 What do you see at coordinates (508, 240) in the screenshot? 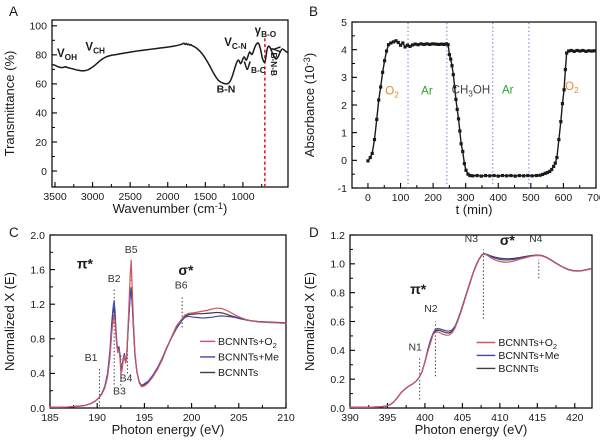
I see `sigma-star-label: σ*` at bounding box center [508, 240].